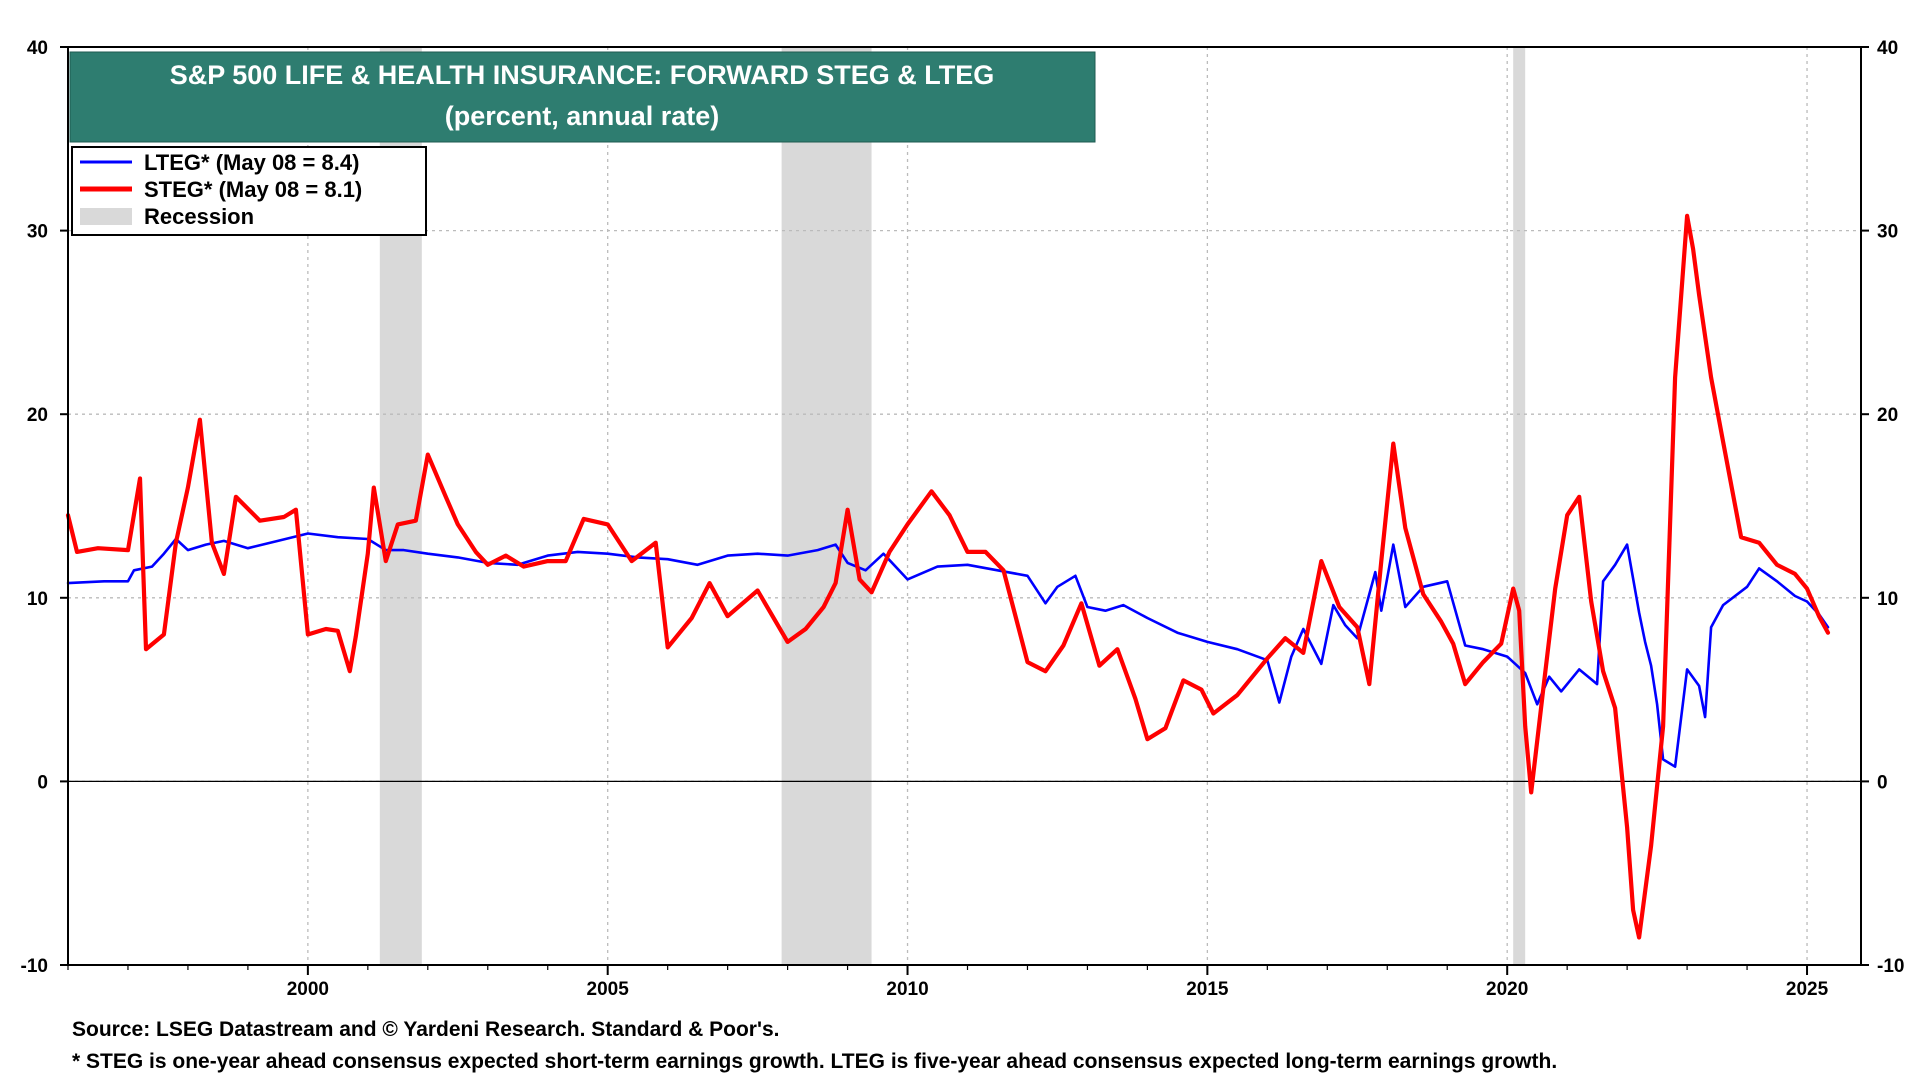 The image size is (1920, 1080). Describe the element at coordinates (37, 48) in the screenshot. I see `y-tick-label-left: 40` at that location.